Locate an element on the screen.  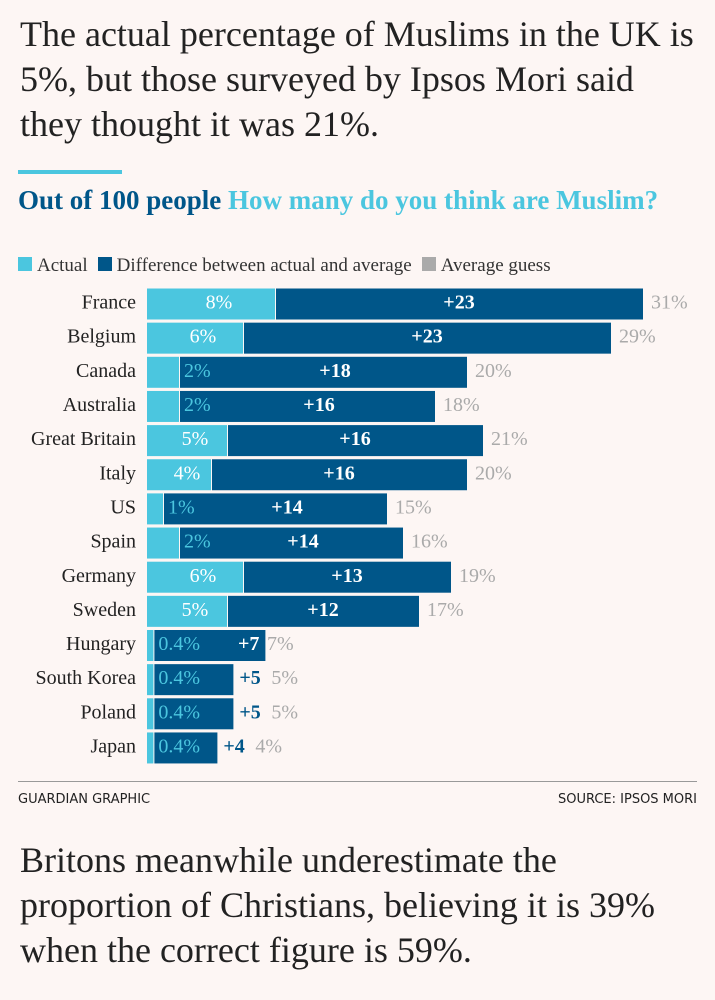
value-label-difference: +13 is located at coordinates (346, 576).